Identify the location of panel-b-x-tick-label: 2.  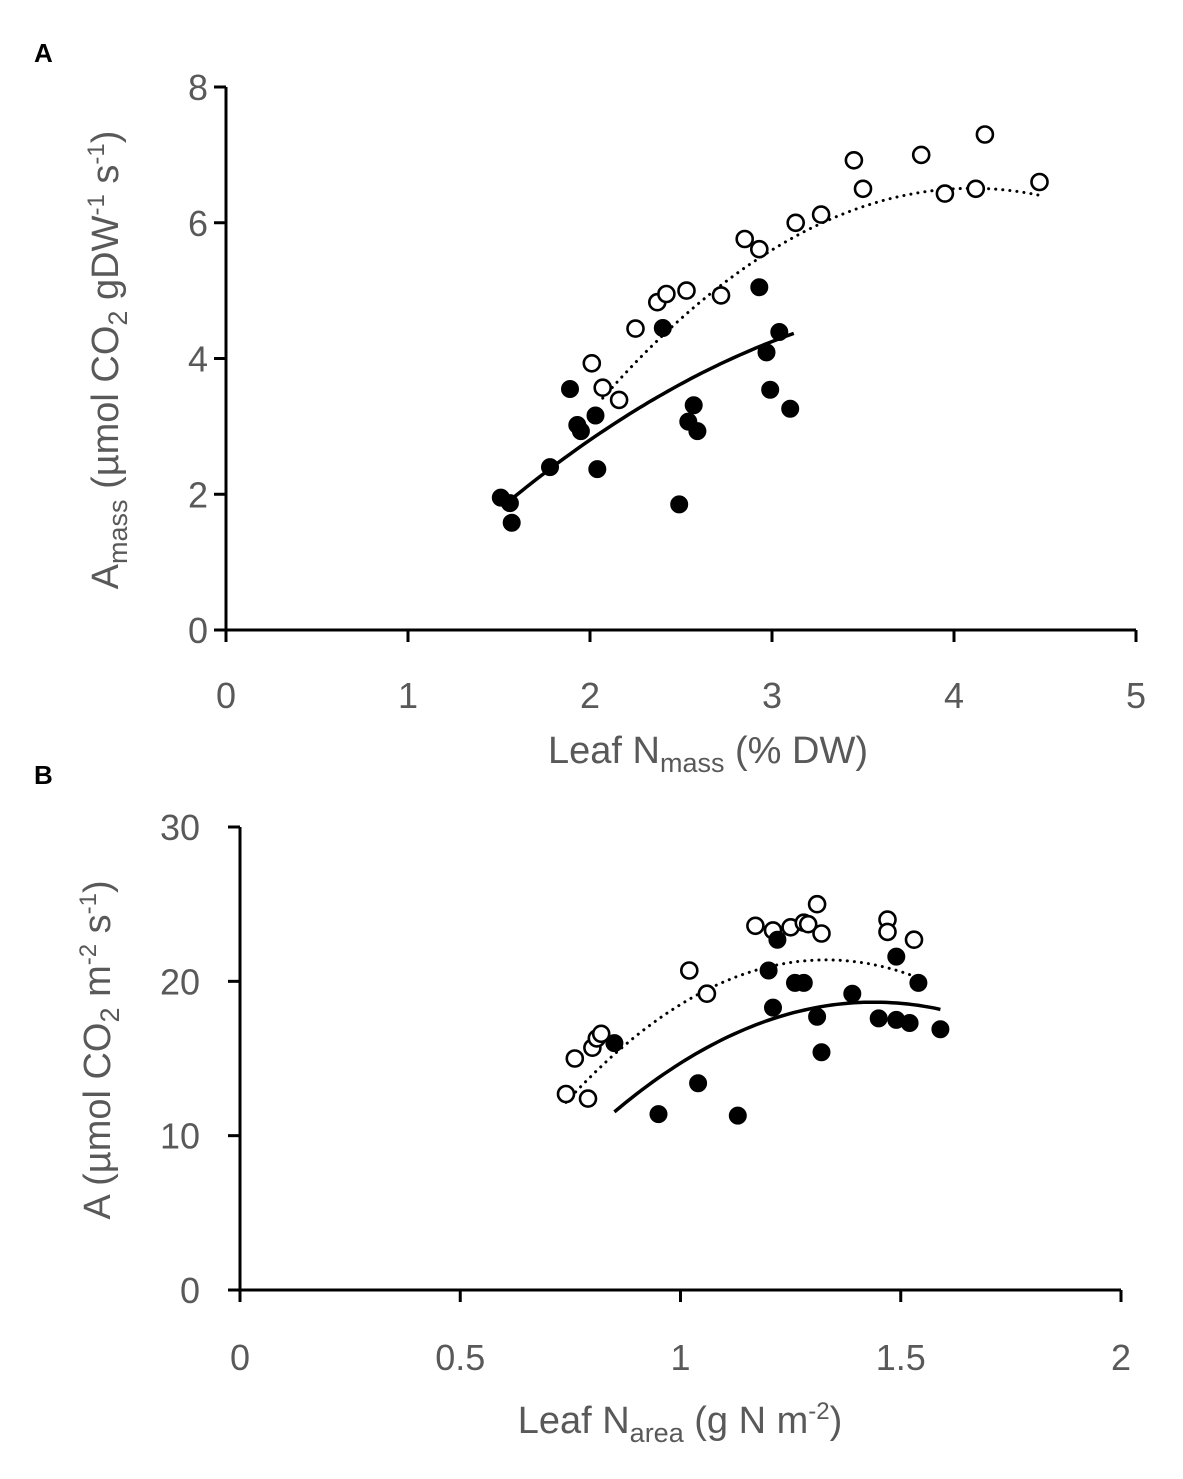
(1121, 1357).